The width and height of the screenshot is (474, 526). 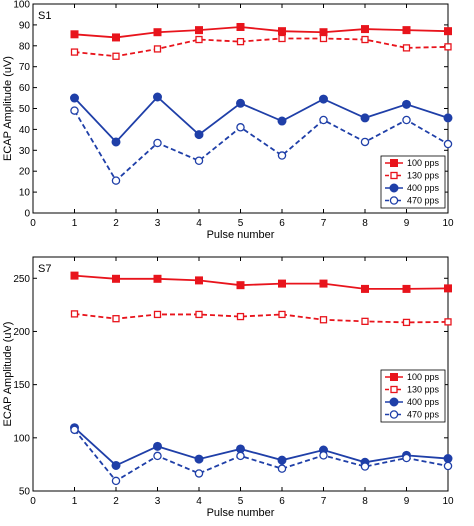 What do you see at coordinates (261, 119) in the screenshot?
I see `series-400-pps` at bounding box center [261, 119].